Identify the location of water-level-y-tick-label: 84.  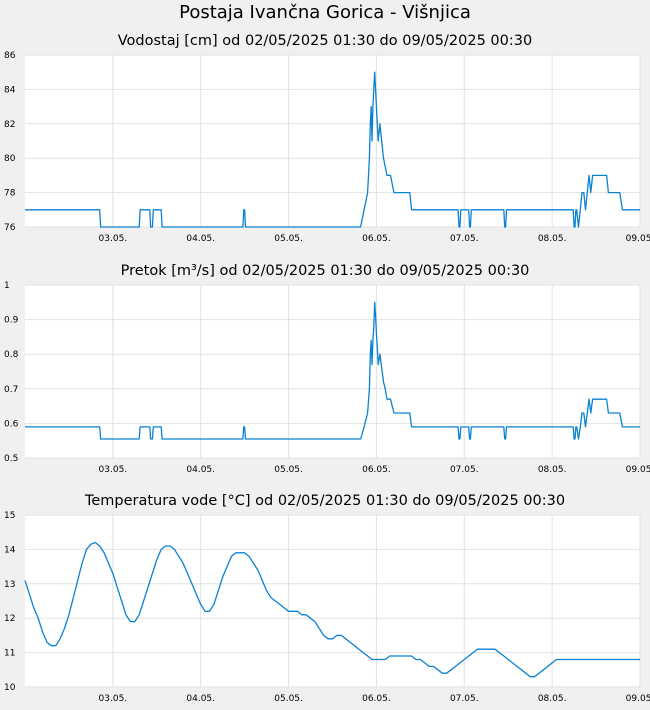
(10, 90).